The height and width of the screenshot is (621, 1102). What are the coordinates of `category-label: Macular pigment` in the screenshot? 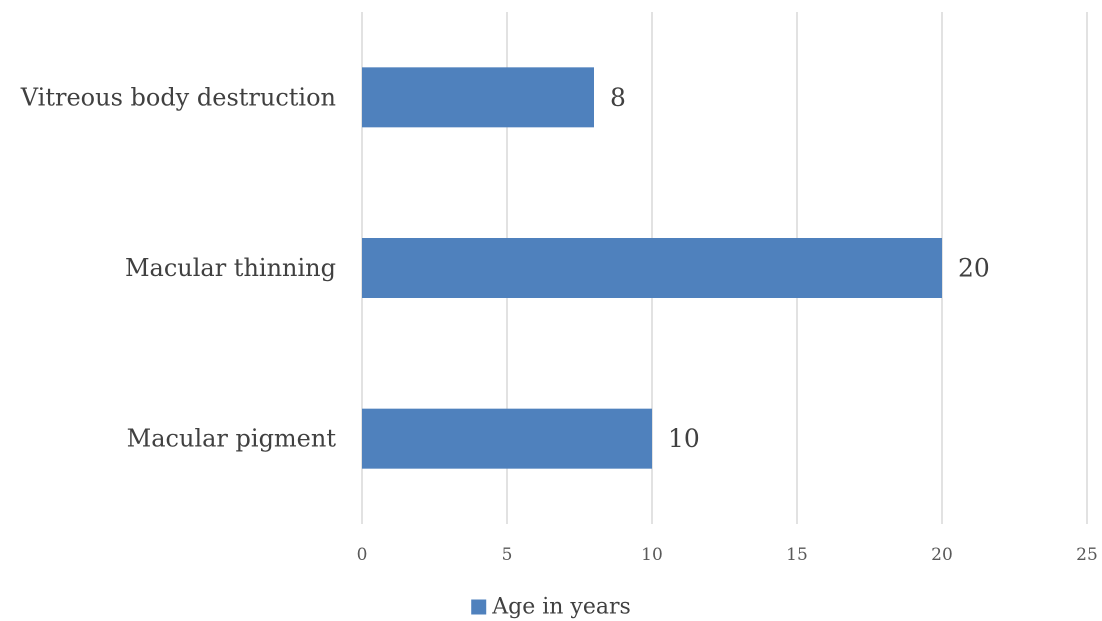 It's located at (232, 439).